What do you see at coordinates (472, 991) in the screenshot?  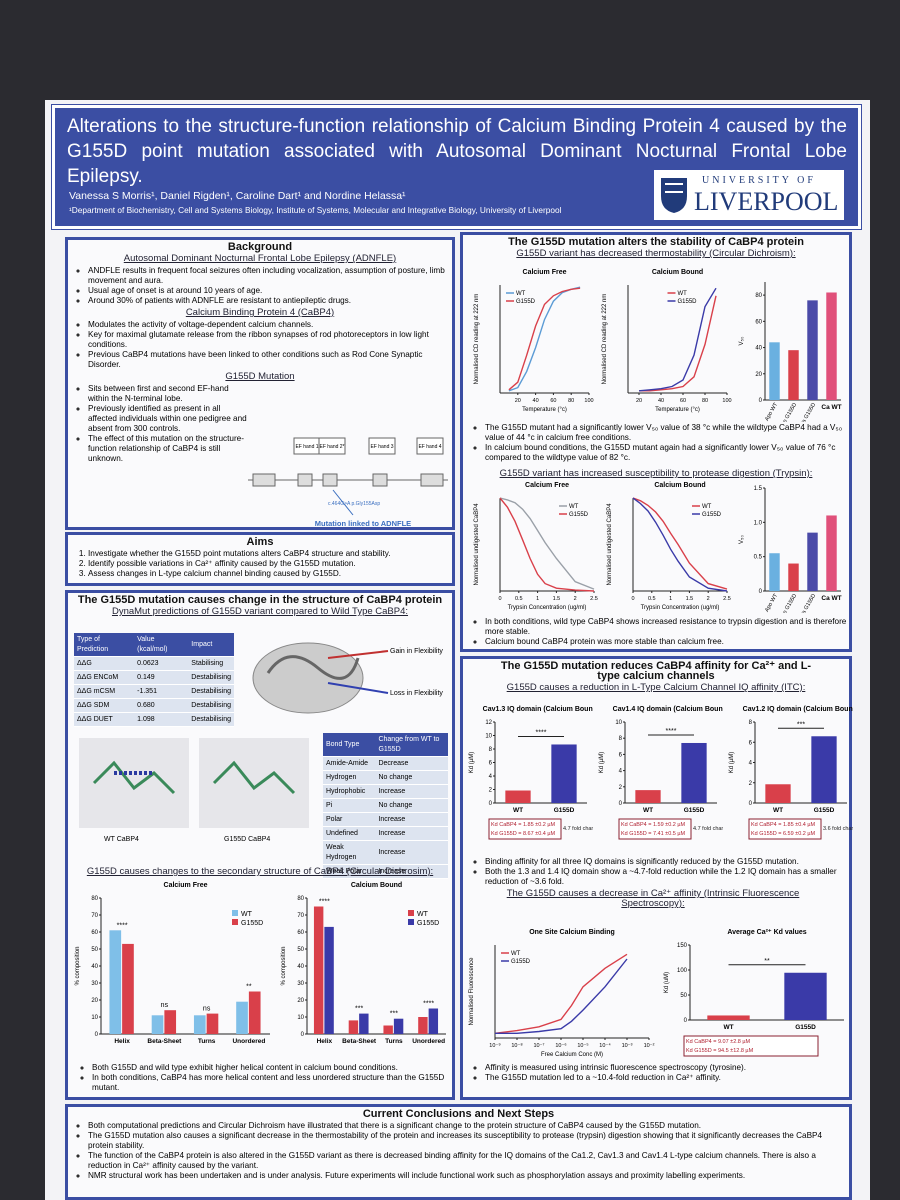 I see `y-axis-label: Normalised Fluorescence` at bounding box center [472, 991].